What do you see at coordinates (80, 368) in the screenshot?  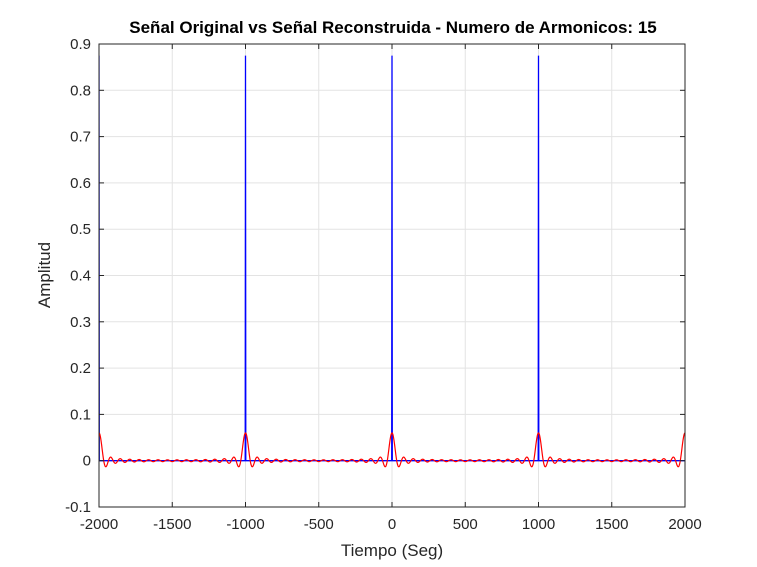 I see `y-tick-label: 0.2` at bounding box center [80, 368].